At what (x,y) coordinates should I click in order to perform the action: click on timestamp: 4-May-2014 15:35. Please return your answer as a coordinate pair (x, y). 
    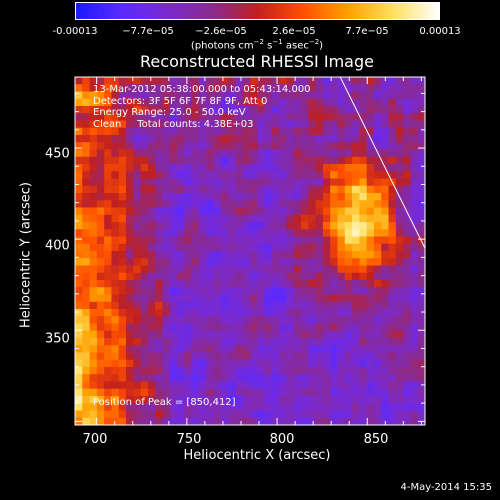
    Looking at the image, I should click on (446, 487).